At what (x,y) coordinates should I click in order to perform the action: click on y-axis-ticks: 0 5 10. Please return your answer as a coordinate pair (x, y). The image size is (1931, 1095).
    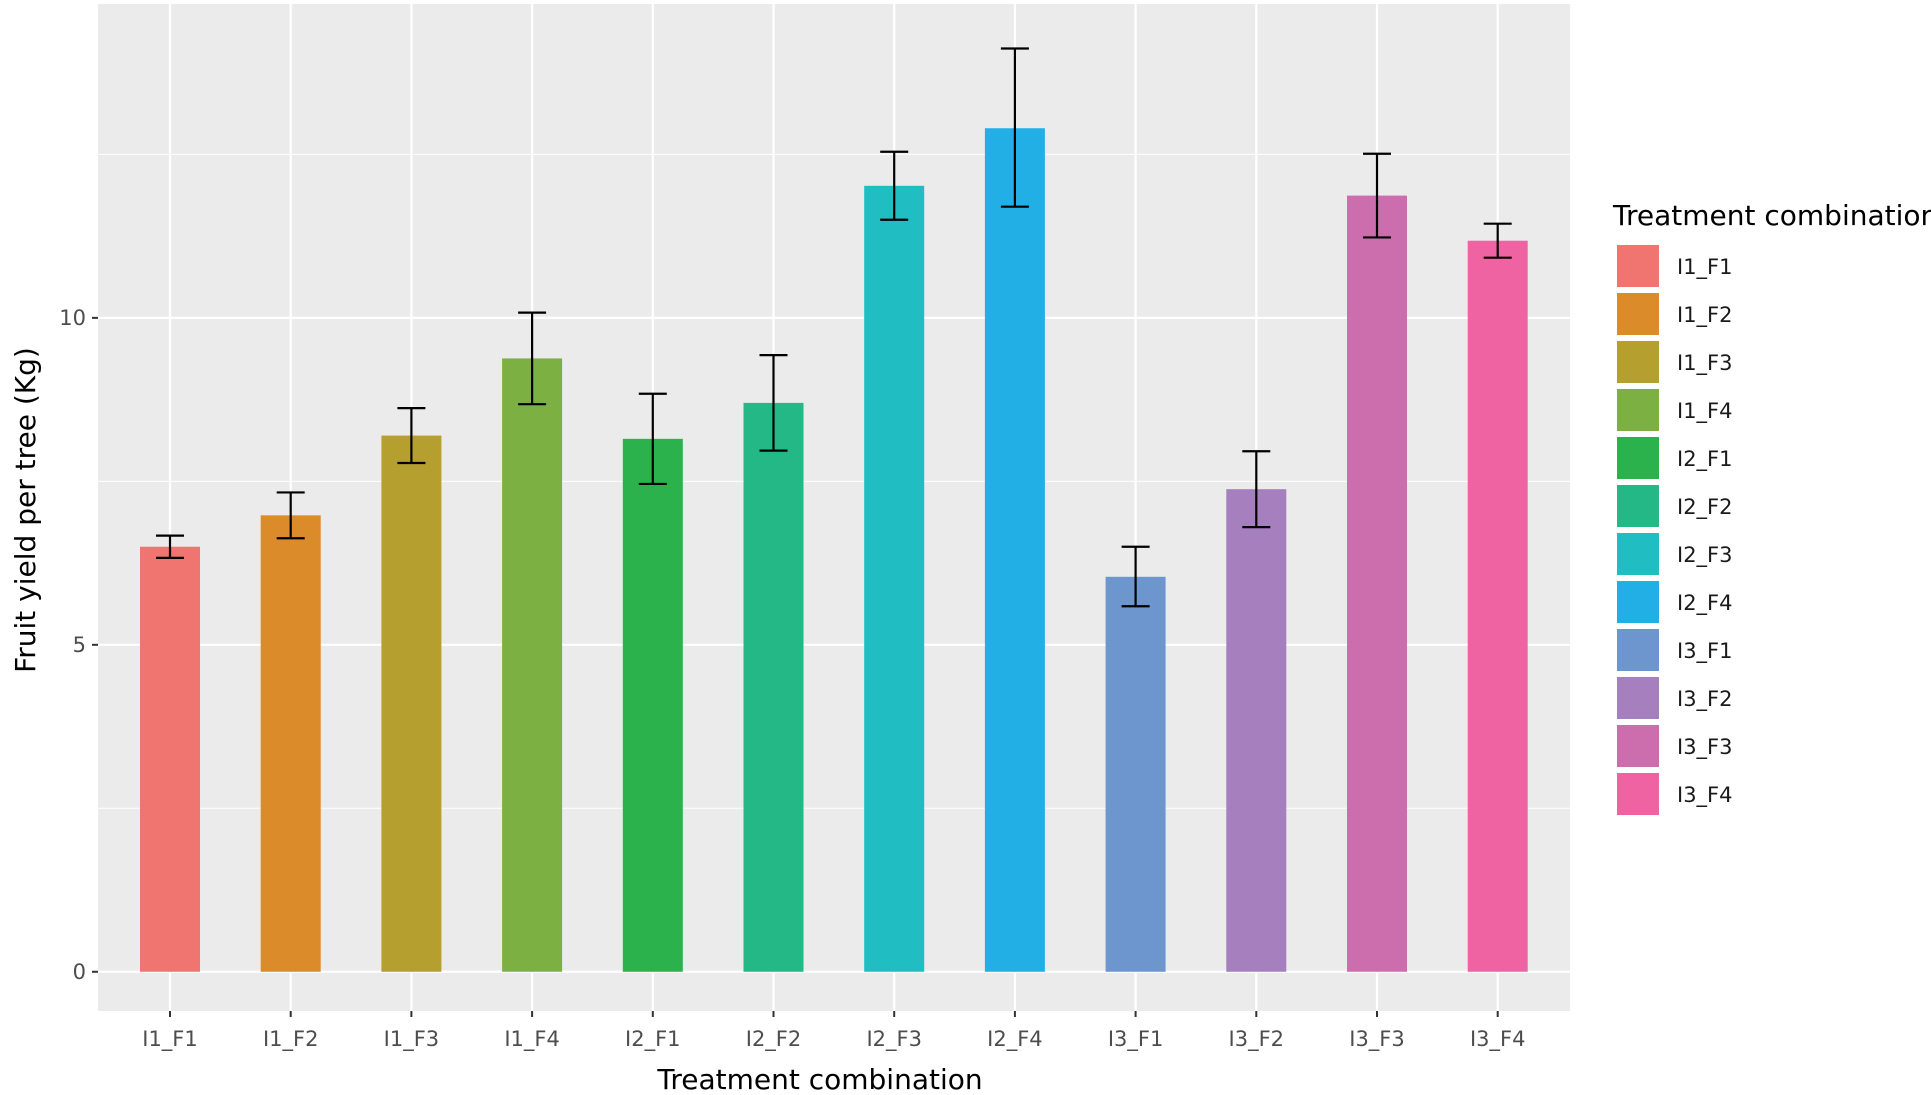
    Looking at the image, I should click on (78, 645).